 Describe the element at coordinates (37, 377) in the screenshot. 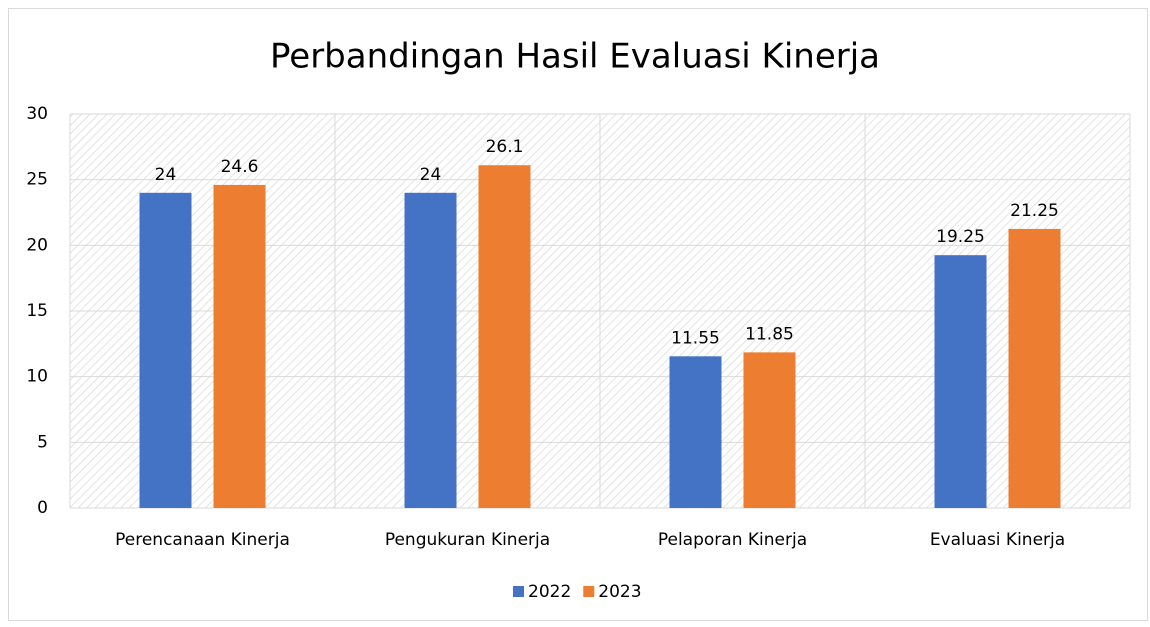

I see `y-tick-label: 10` at that location.